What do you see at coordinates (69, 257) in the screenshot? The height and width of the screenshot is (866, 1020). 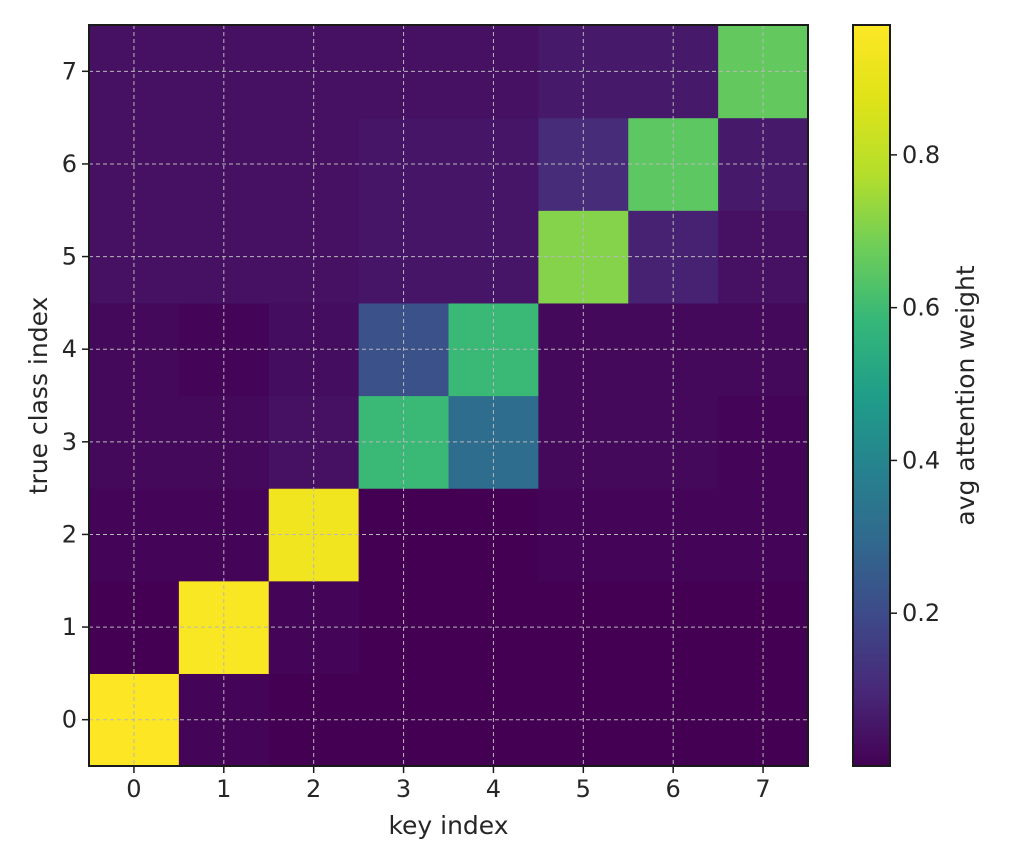 I see `y-tick-label: 5` at bounding box center [69, 257].